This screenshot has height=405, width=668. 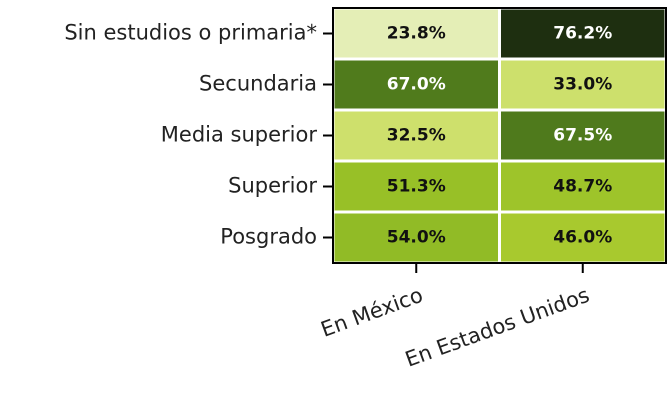 I want to click on y-tick-label: Sin estudios o primaria*, so click(x=190, y=33).